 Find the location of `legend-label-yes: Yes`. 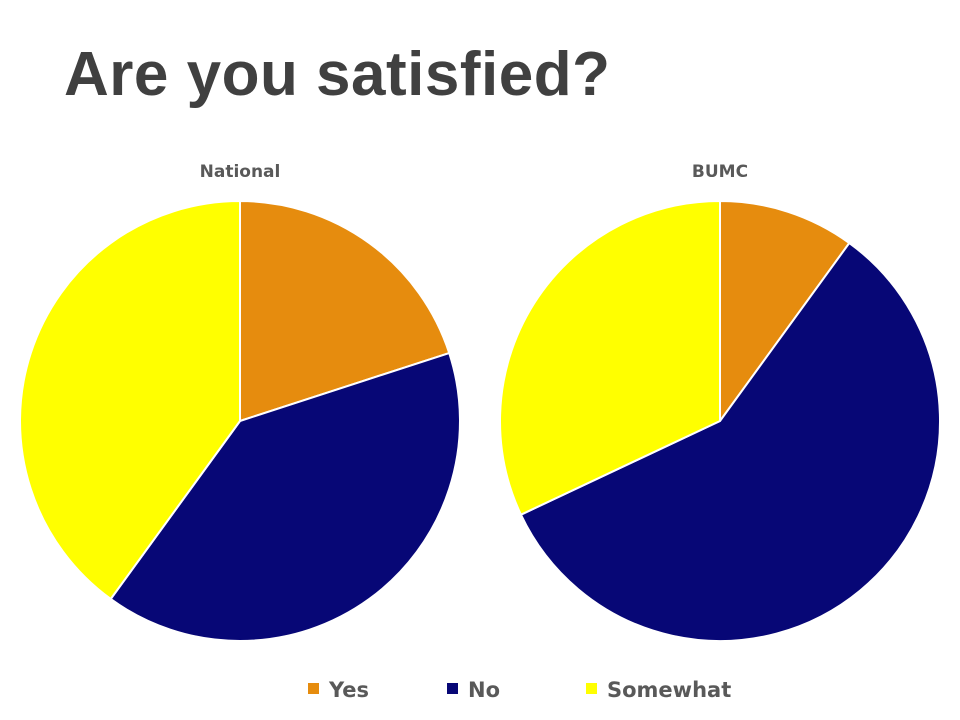

legend-label-yes: Yes is located at coordinates (348, 690).